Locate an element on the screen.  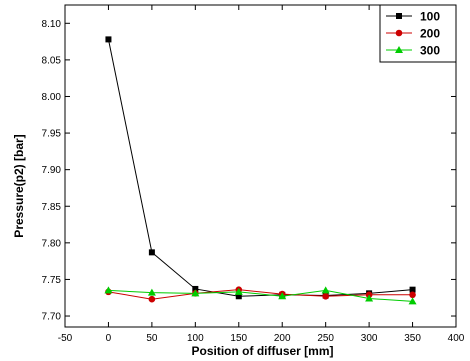
legend: 100 200 300 is located at coordinates (418, 33).